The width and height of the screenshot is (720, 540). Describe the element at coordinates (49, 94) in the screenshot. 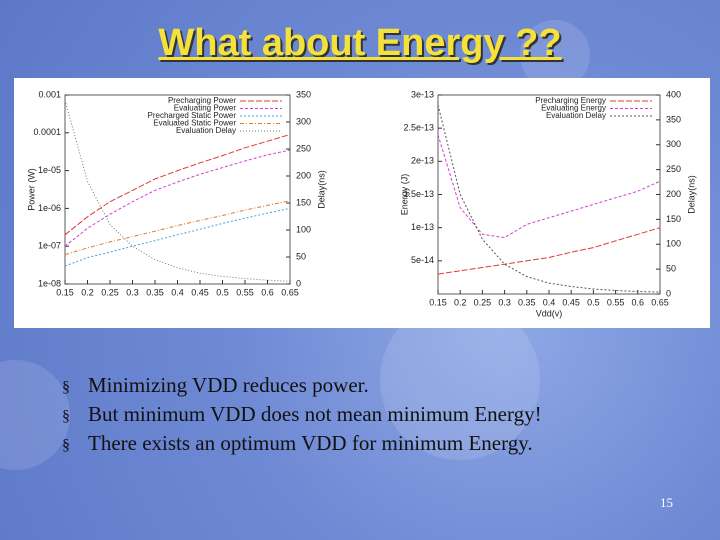

I see `y-tick-label: 0.001` at that location.